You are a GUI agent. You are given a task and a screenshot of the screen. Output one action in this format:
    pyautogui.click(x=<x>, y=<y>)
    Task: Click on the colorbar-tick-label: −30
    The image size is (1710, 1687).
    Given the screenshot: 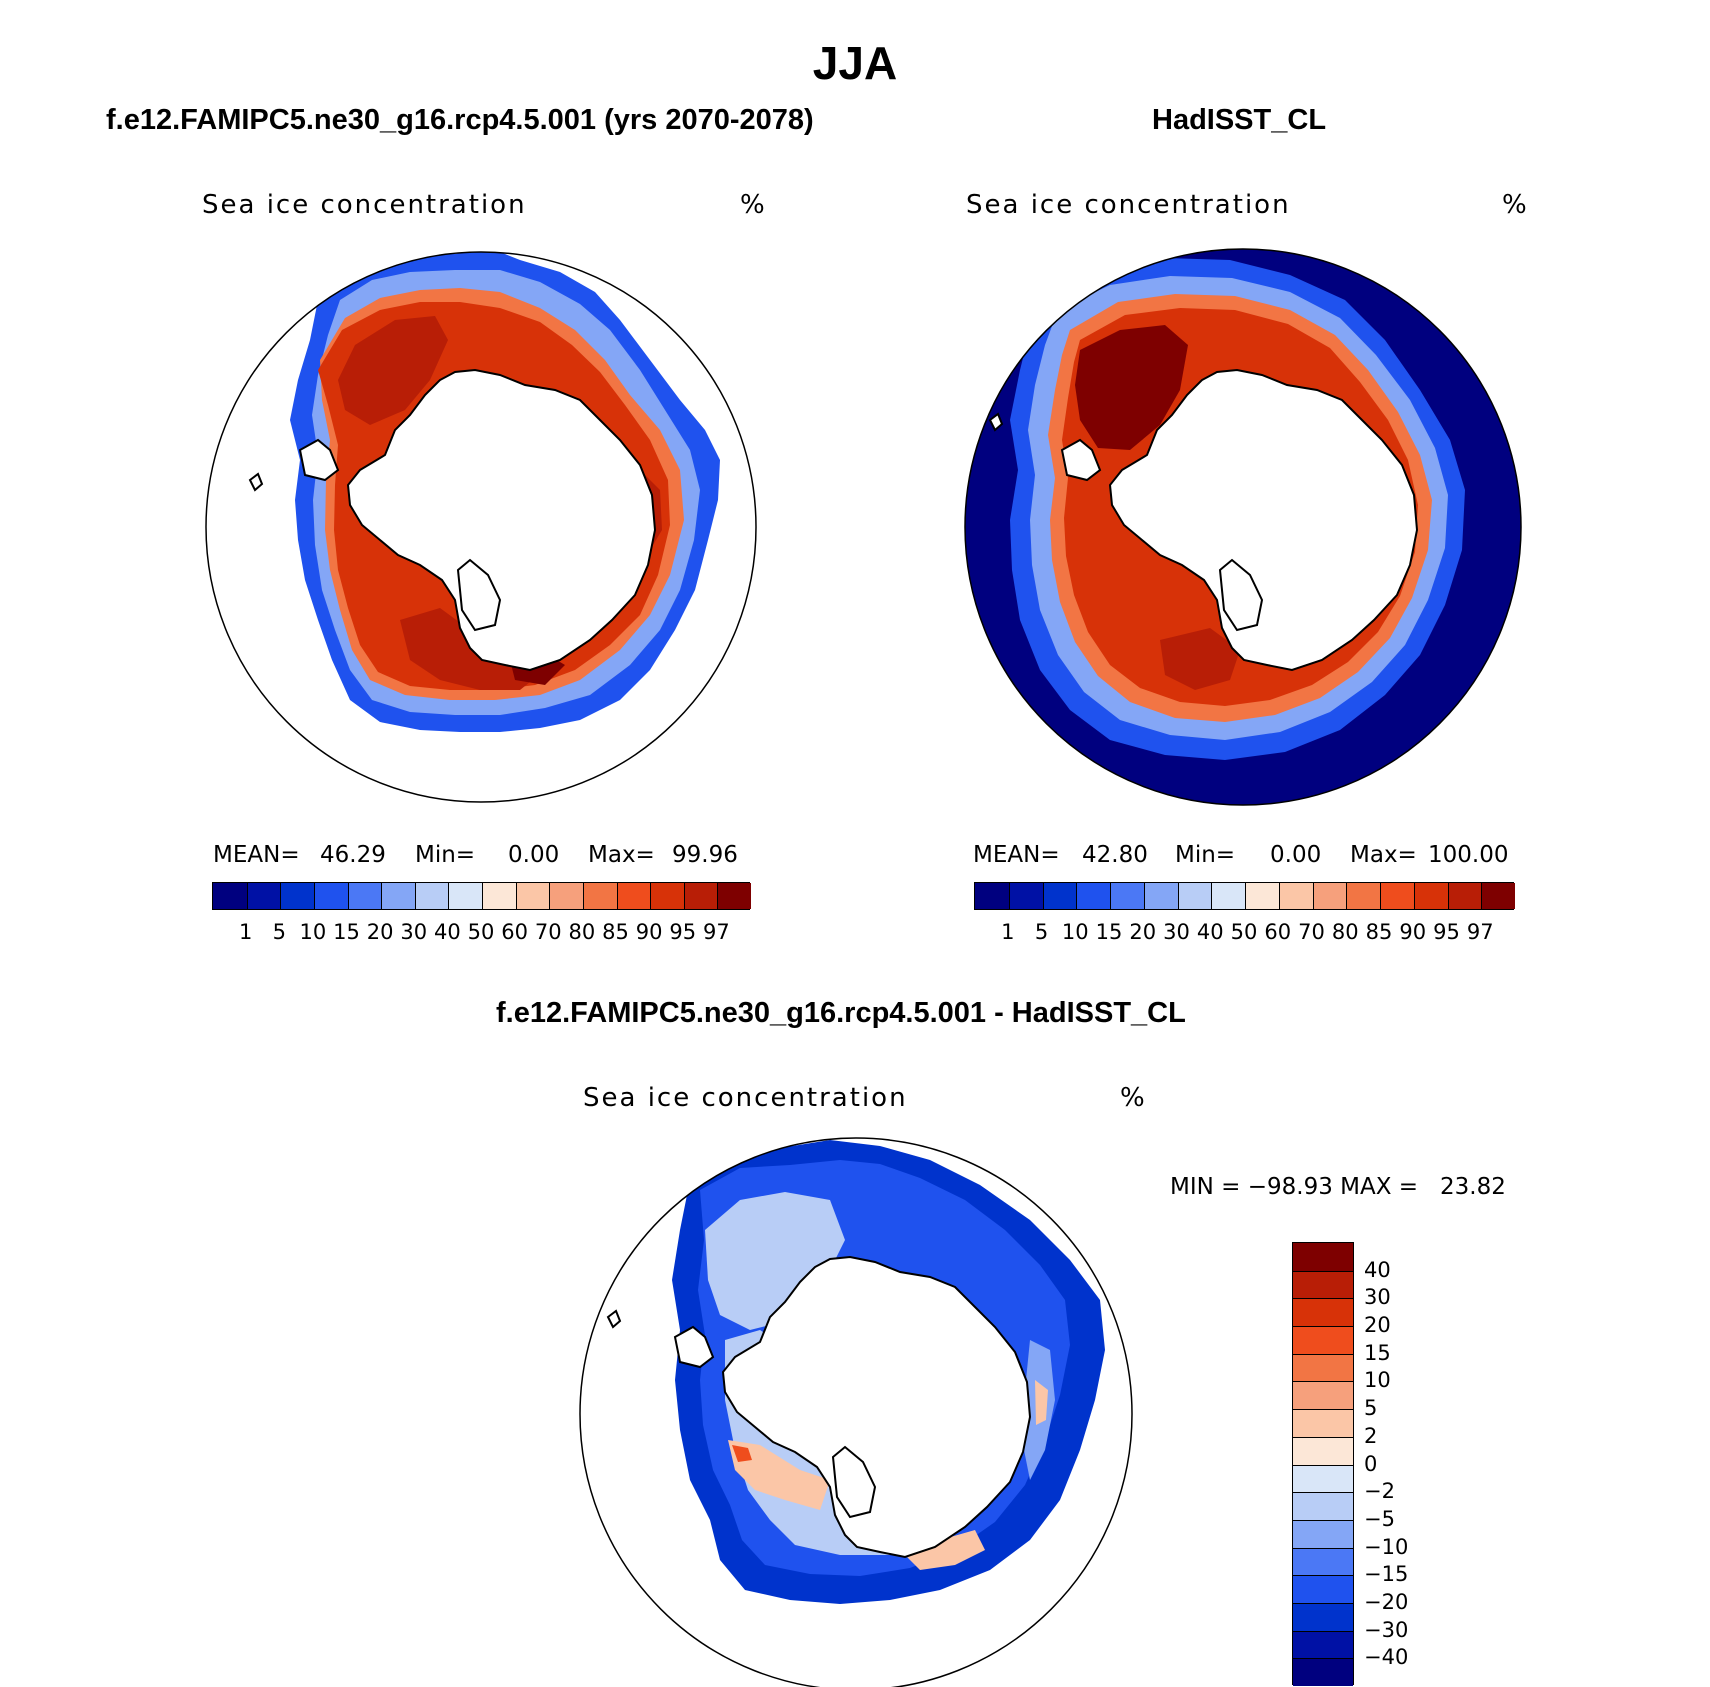 What is the action you would take?
    pyautogui.click(x=1386, y=1629)
    